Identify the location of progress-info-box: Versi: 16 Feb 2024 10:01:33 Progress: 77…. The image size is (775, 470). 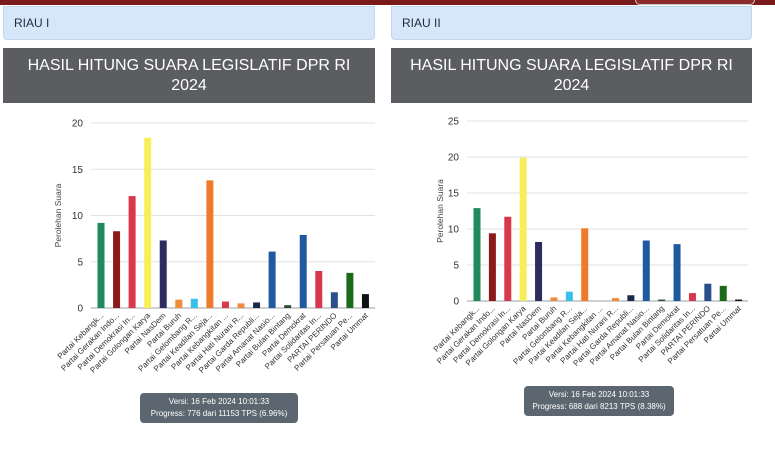
(219, 408).